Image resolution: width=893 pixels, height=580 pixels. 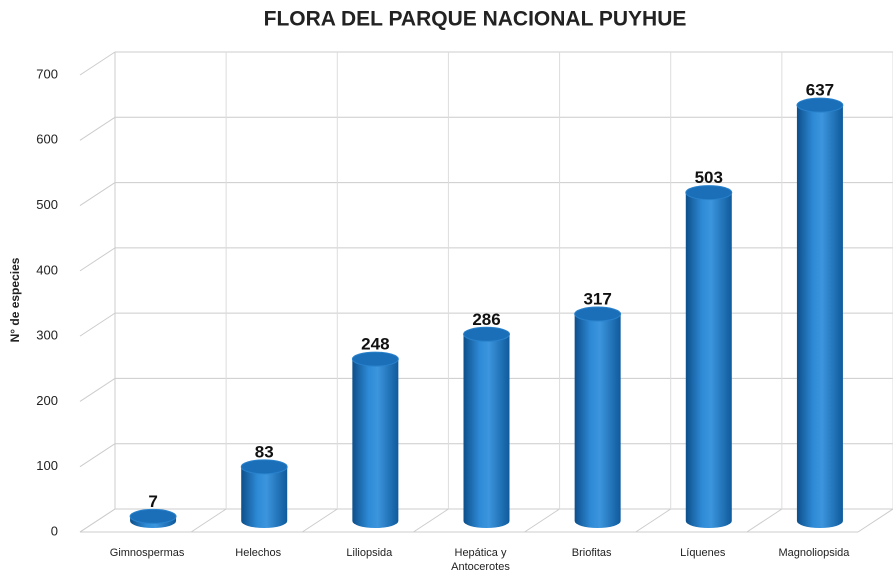 I want to click on y-tick-label: 200, so click(x=47, y=400).